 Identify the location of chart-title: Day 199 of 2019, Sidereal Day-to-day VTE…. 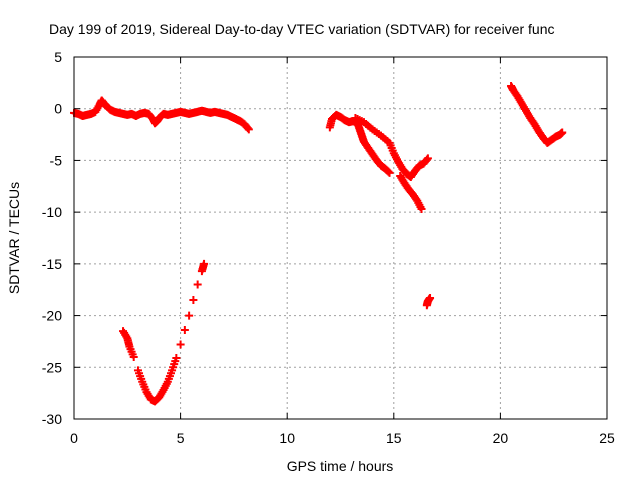
(302, 29).